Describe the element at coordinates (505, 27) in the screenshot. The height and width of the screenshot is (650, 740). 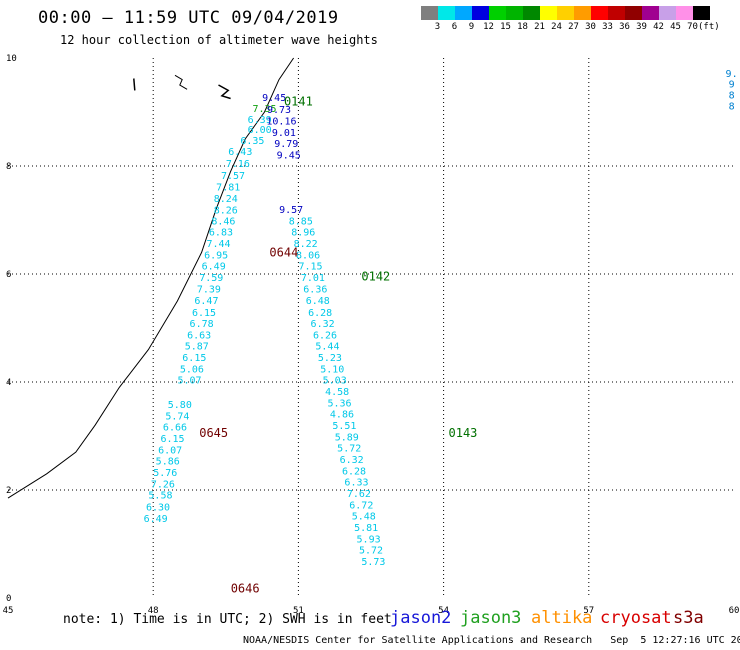
I see `legend-label: 15` at that location.